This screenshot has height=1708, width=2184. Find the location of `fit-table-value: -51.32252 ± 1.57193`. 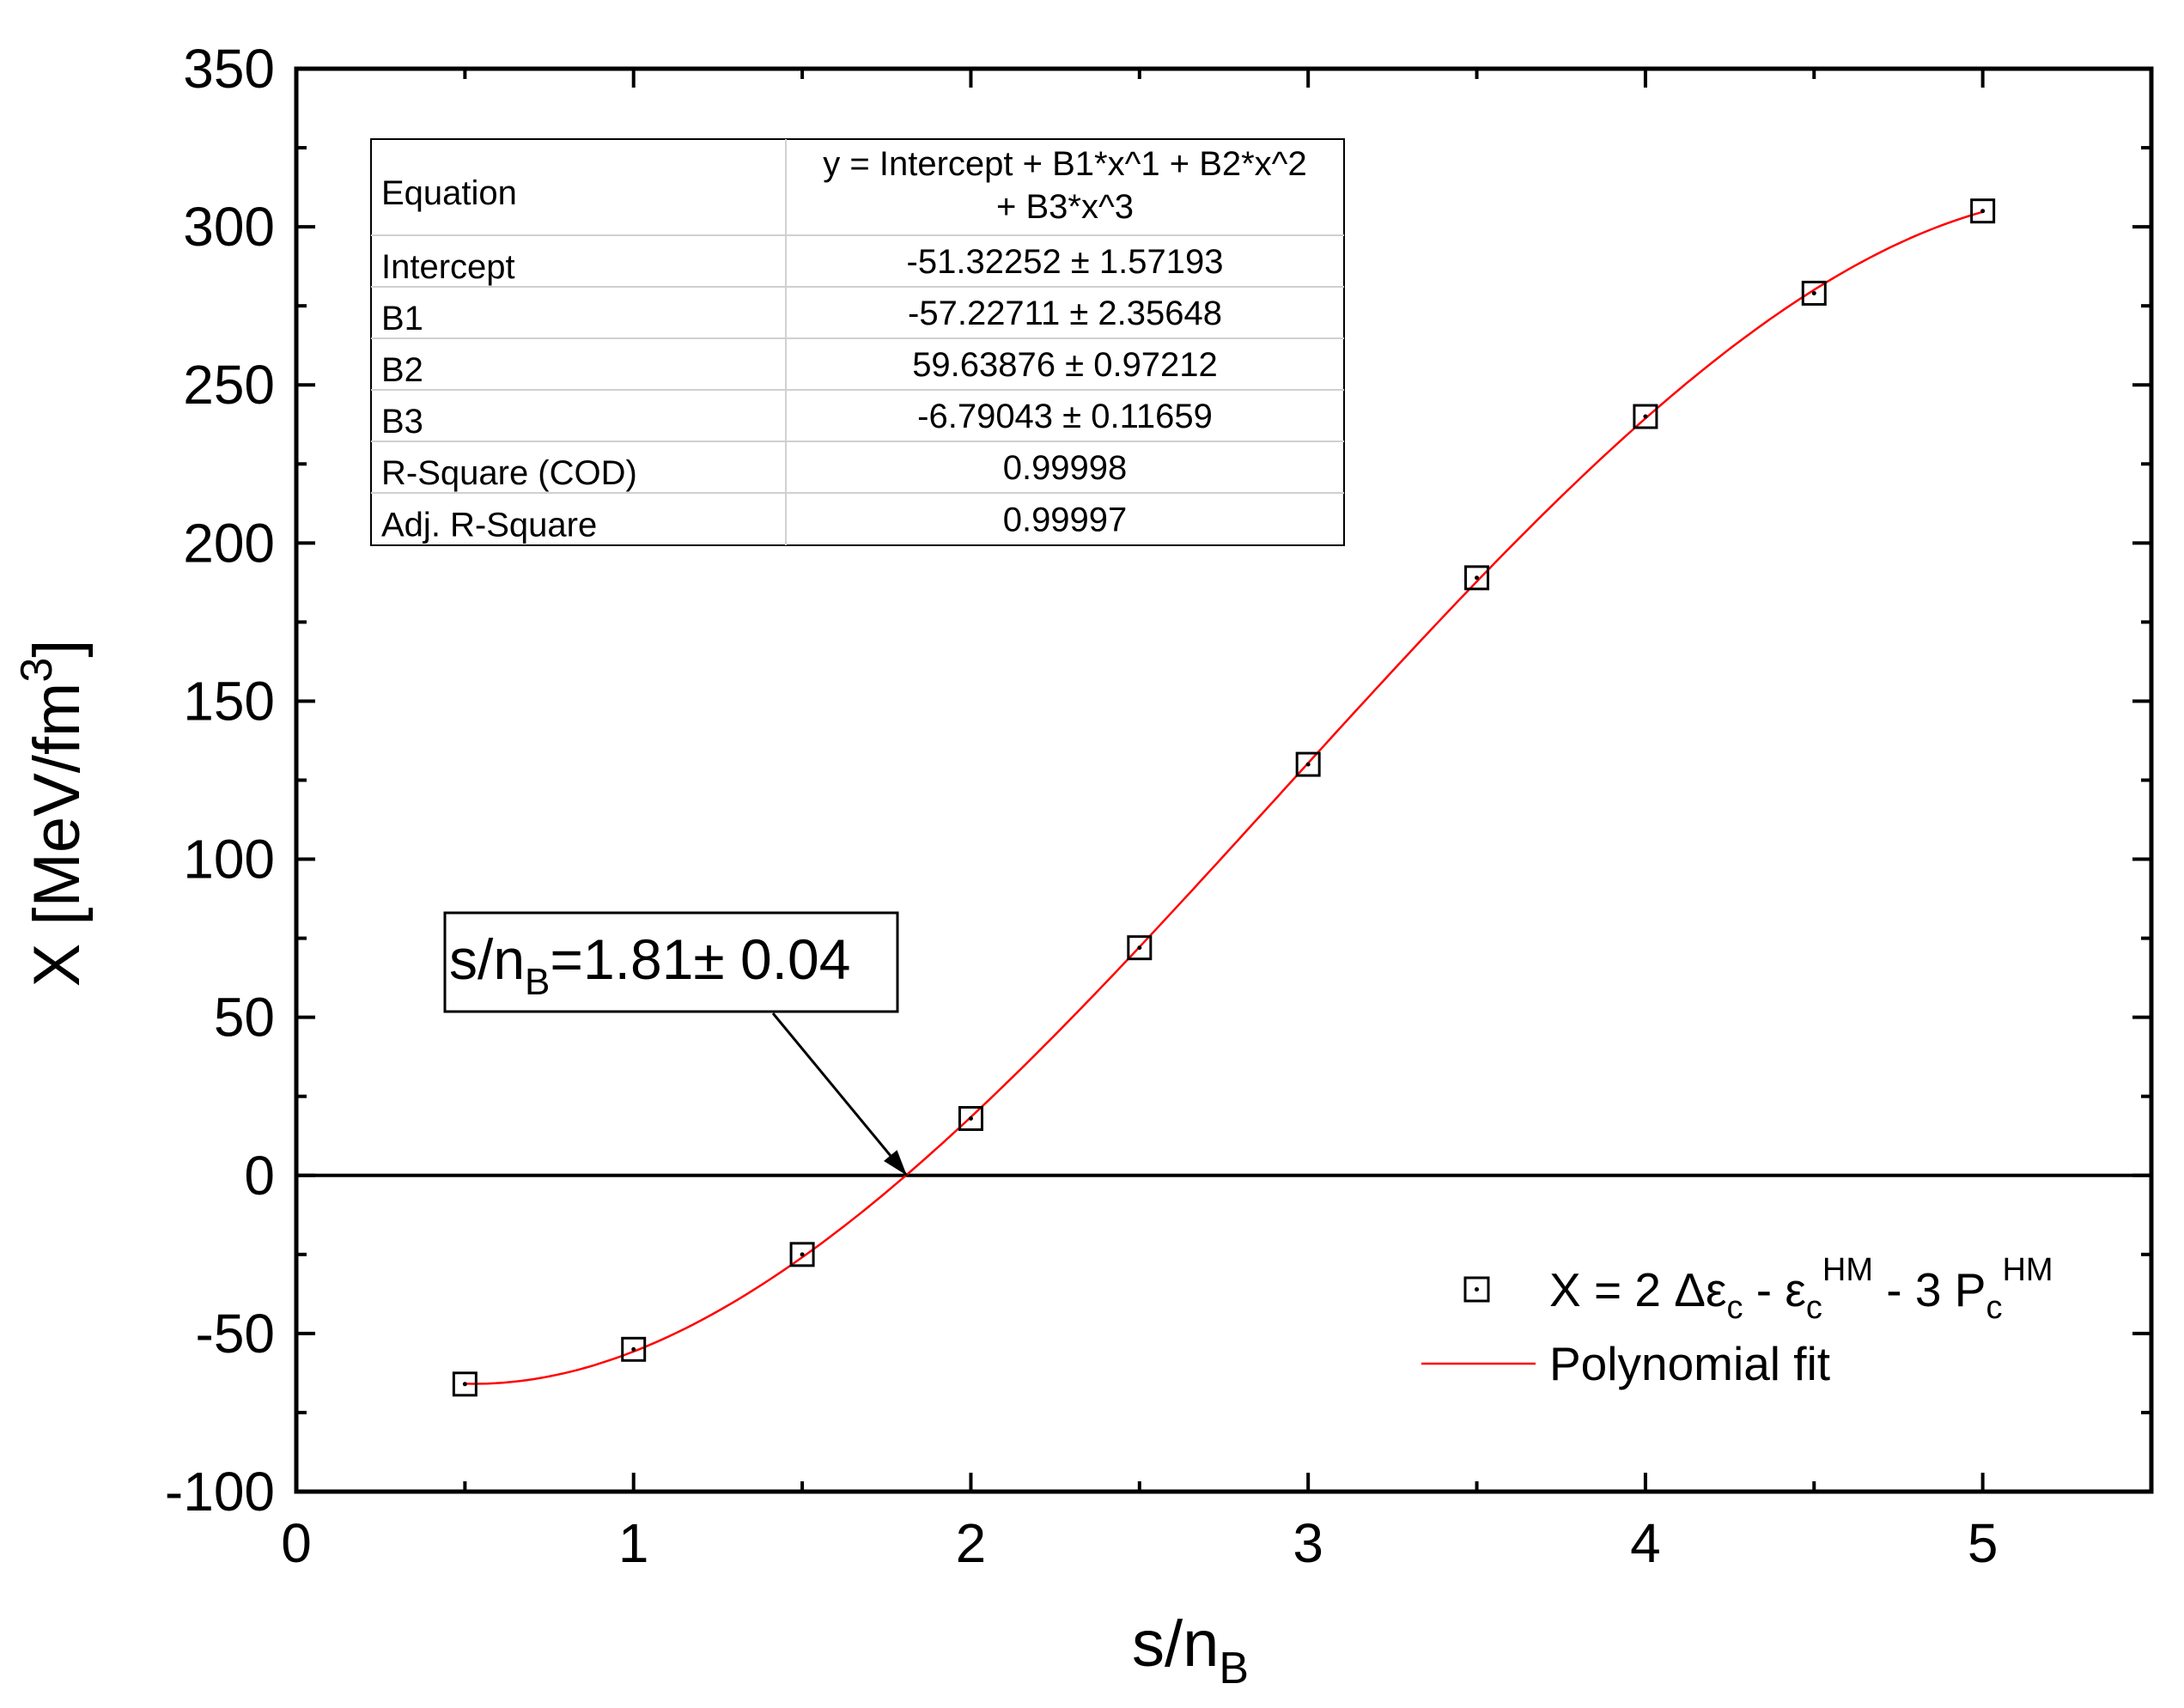

fit-table-value: -51.32252 ± 1.57193 is located at coordinates (1066, 262).